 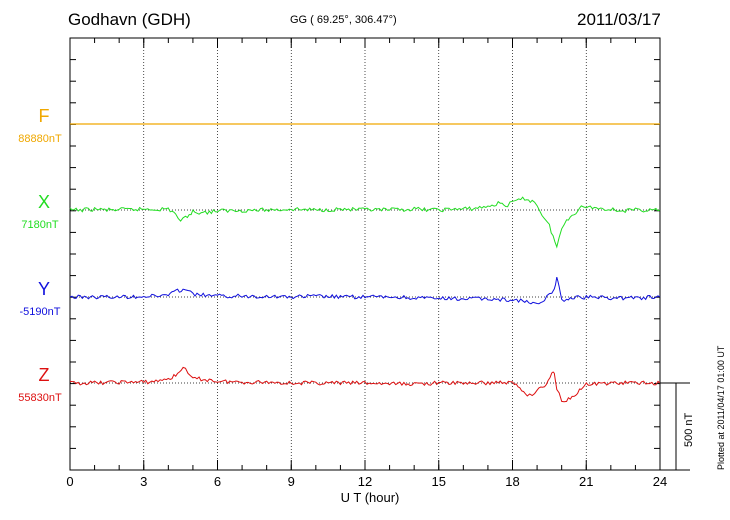 What do you see at coordinates (217, 481) in the screenshot?
I see `x-tick-label: 6` at bounding box center [217, 481].